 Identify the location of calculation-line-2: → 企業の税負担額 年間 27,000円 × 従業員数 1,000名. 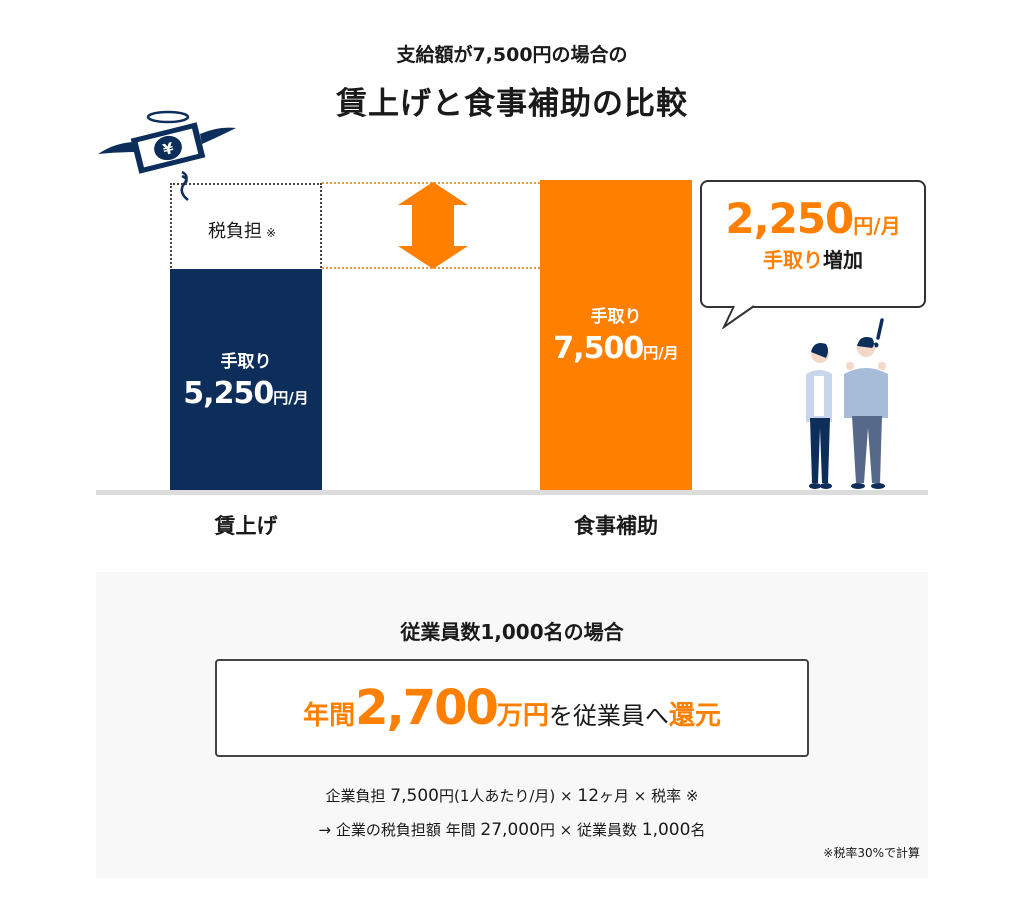
(512, 830).